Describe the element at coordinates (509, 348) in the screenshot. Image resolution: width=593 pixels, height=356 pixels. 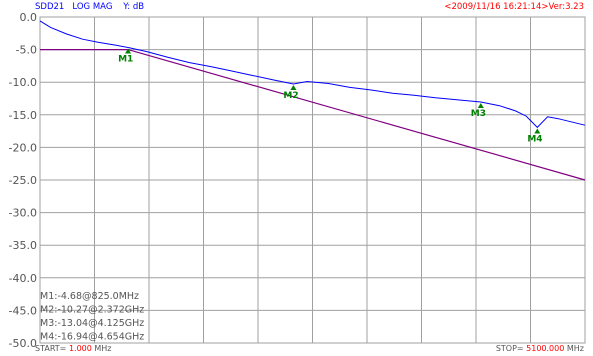
I see `stop-prefix: STOP=` at that location.